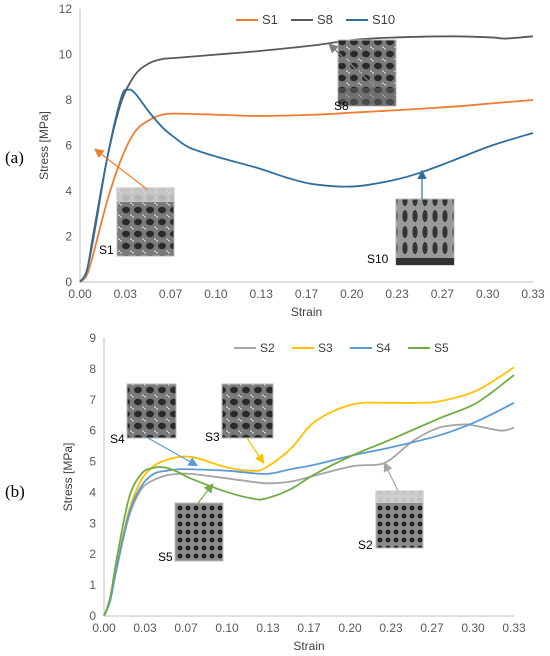  Describe the element at coordinates (365, 545) in the screenshot. I see `annotation-s2: S2` at that location.